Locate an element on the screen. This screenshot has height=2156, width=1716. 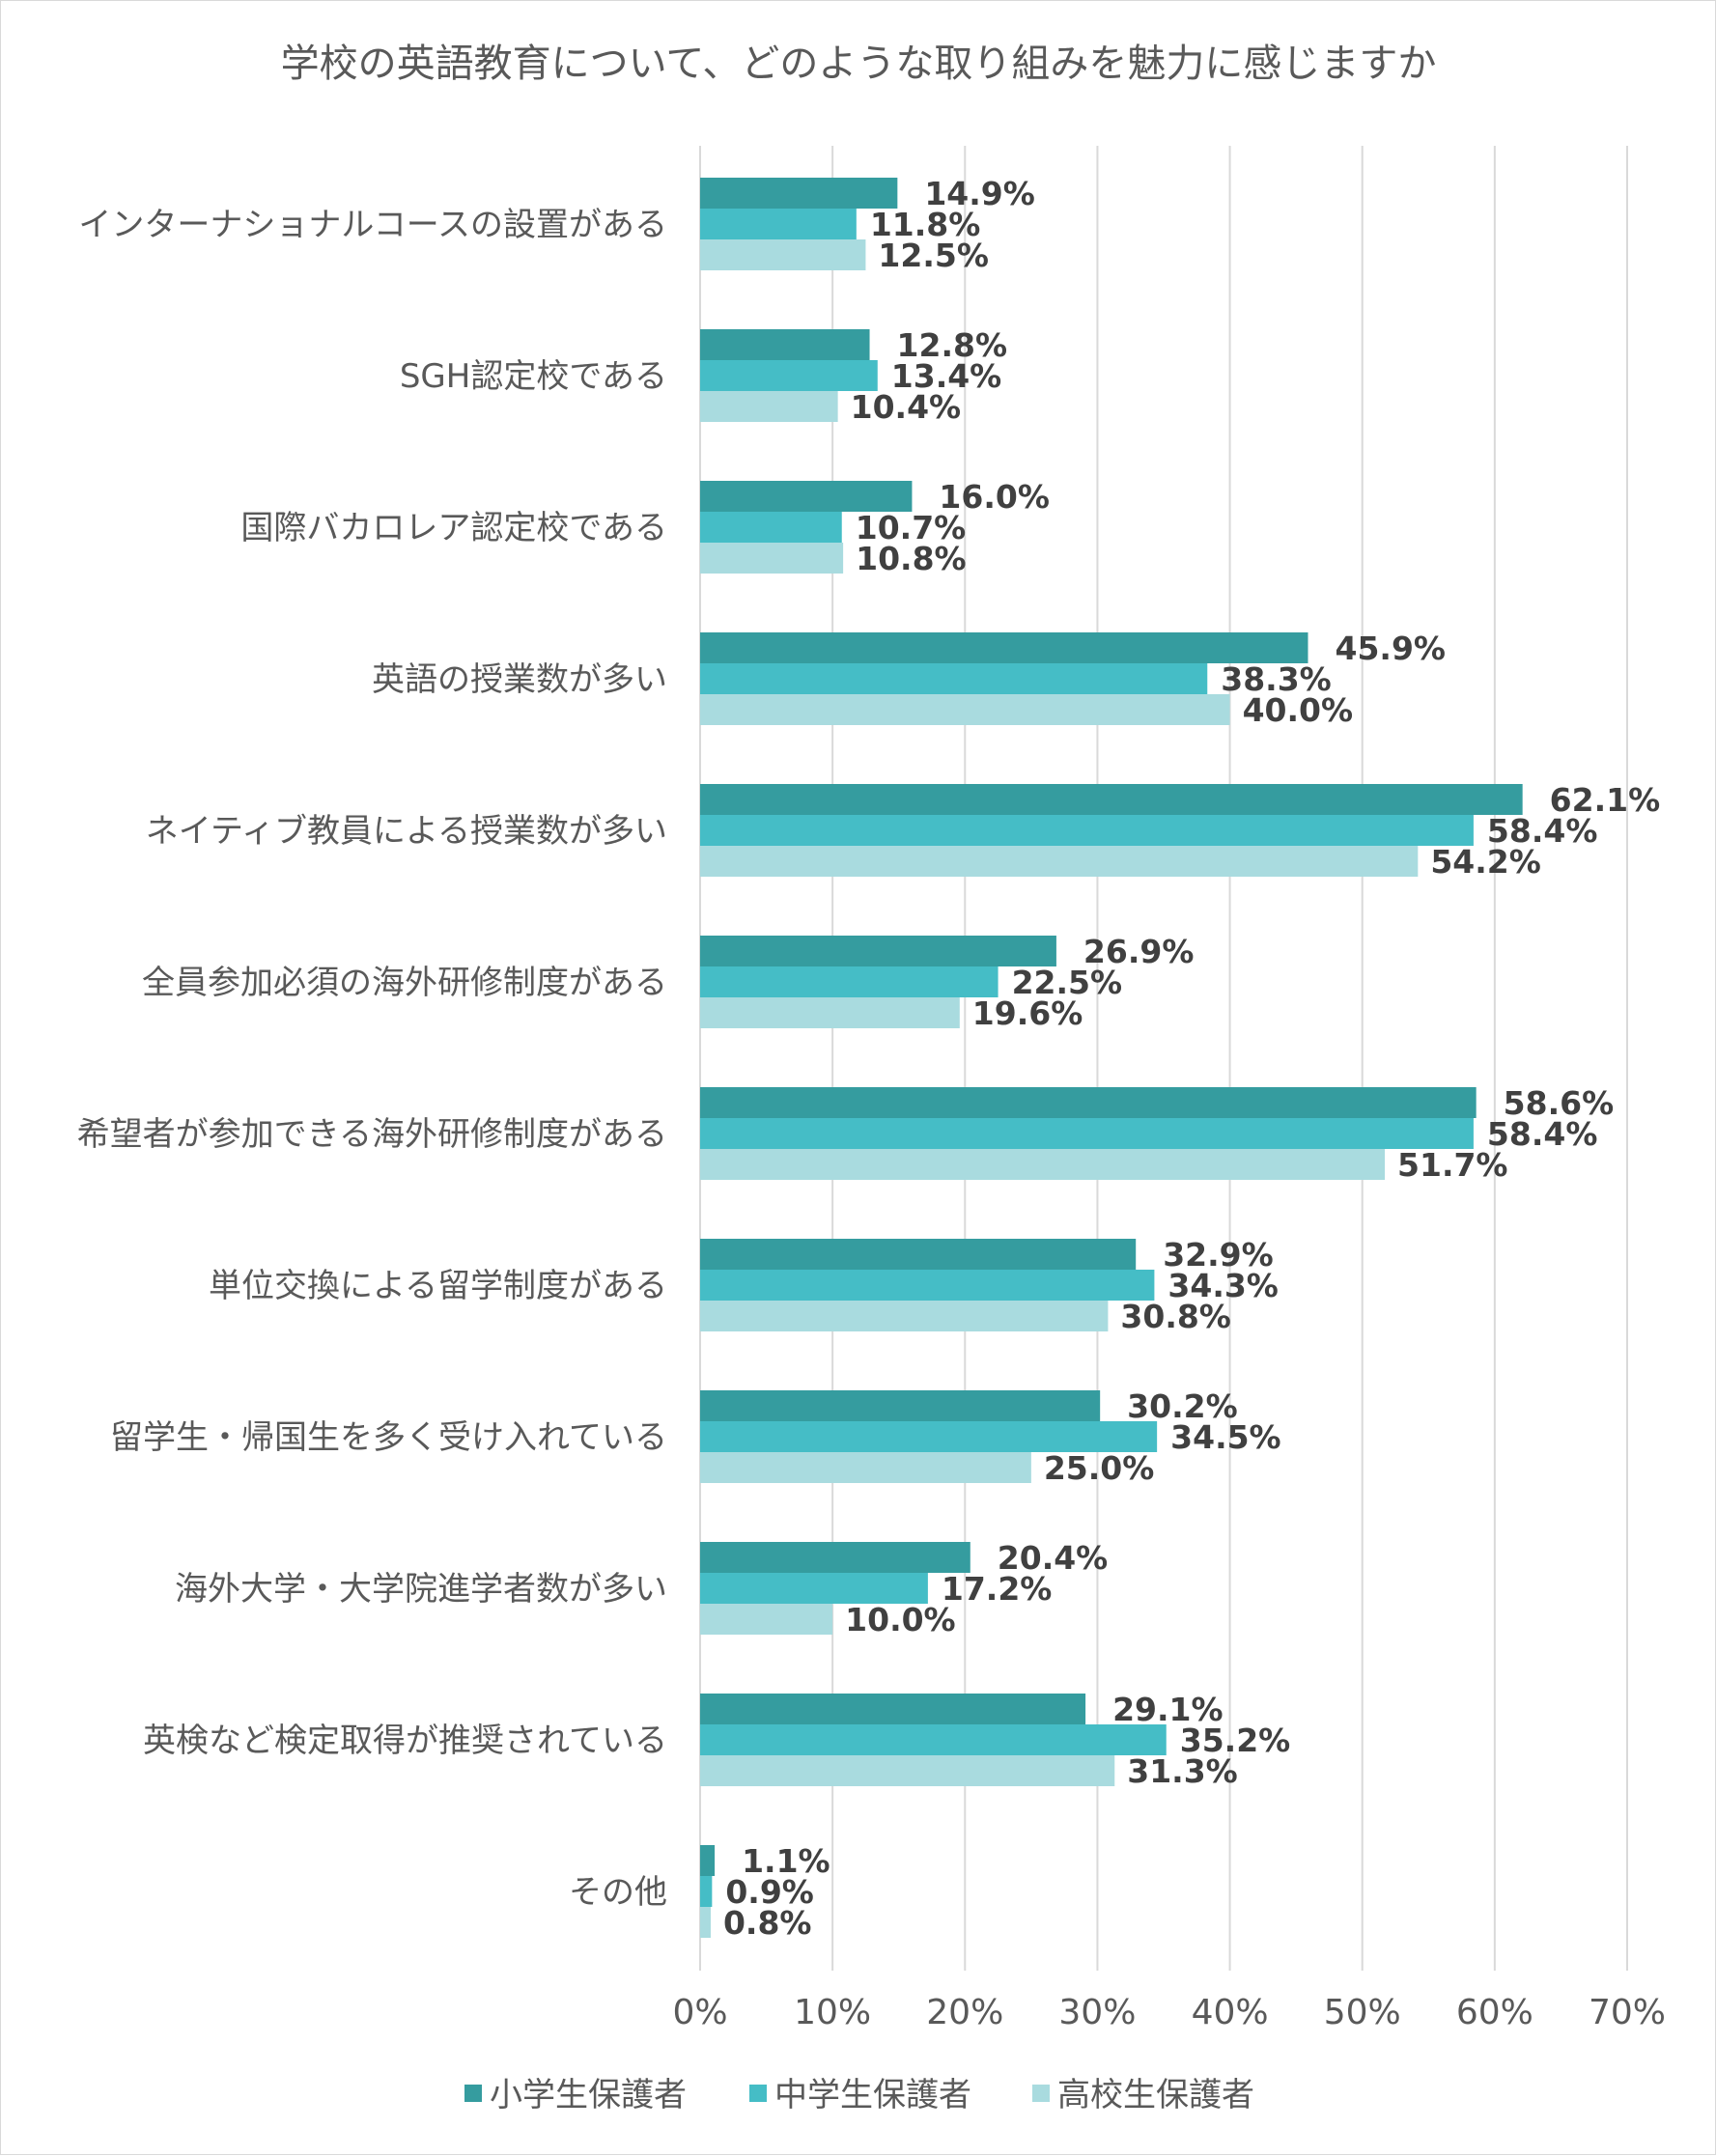
x-tick-label: 20% is located at coordinates (964, 2012).